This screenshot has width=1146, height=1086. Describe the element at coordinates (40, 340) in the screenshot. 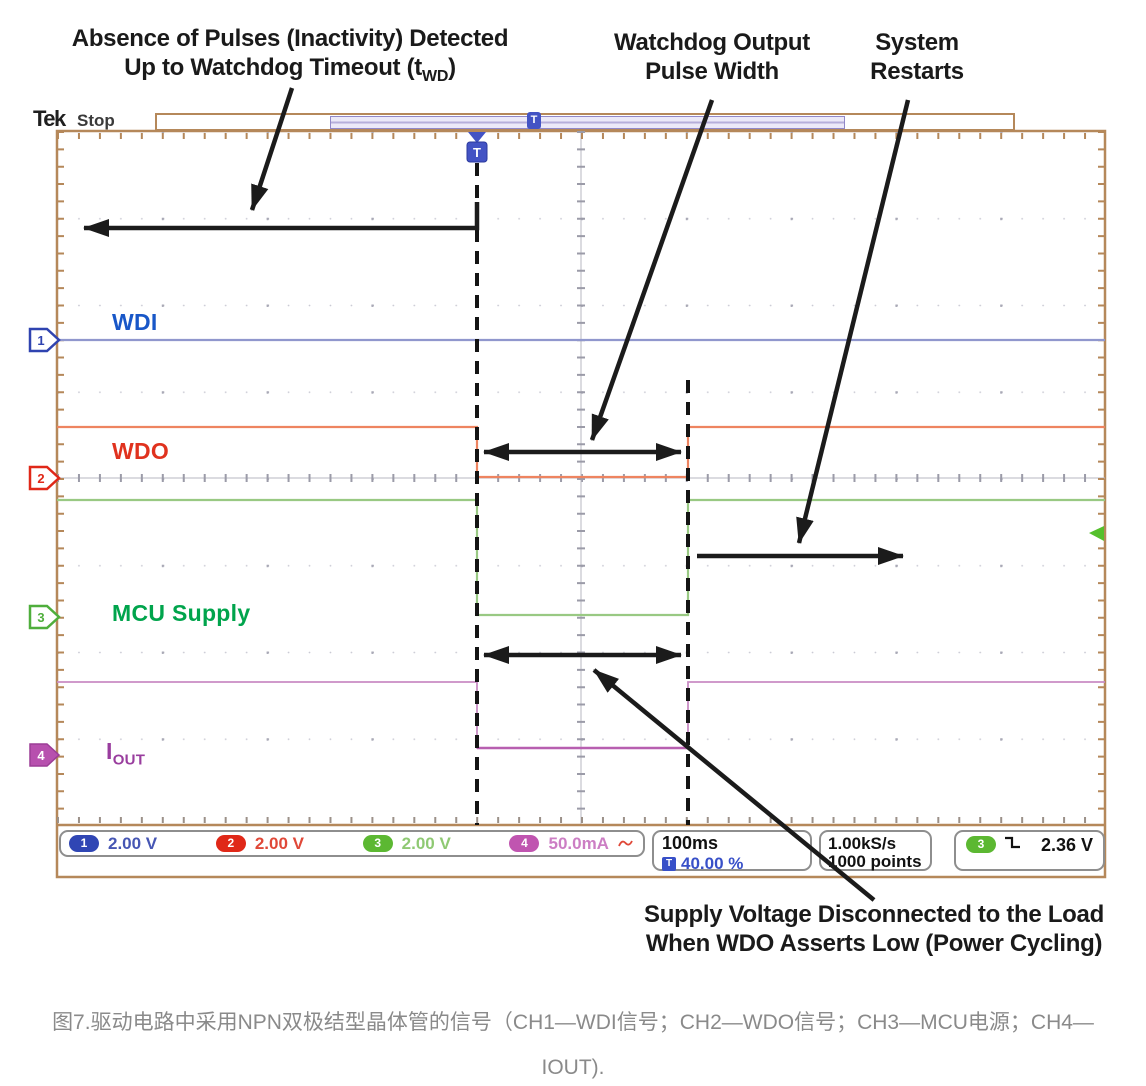

I see `svg-text: 1` at that location.